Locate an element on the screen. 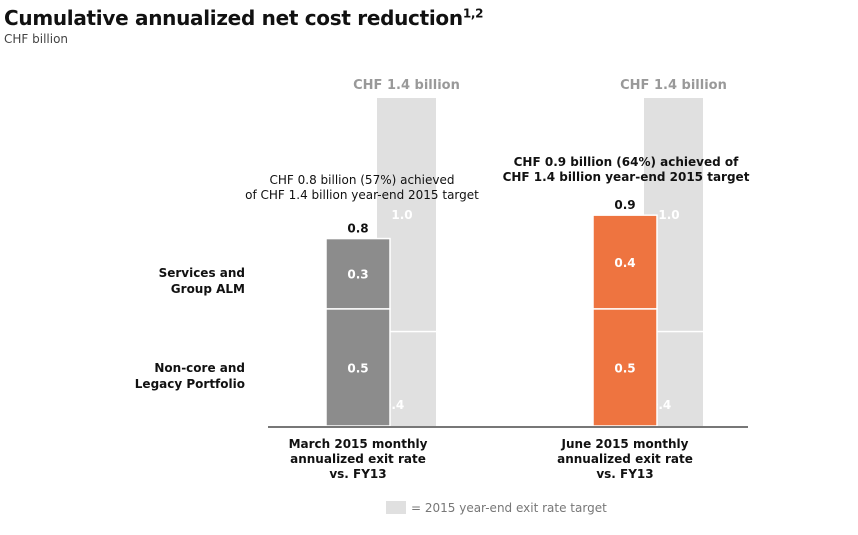  row-label: Non-core and is located at coordinates (199, 368).